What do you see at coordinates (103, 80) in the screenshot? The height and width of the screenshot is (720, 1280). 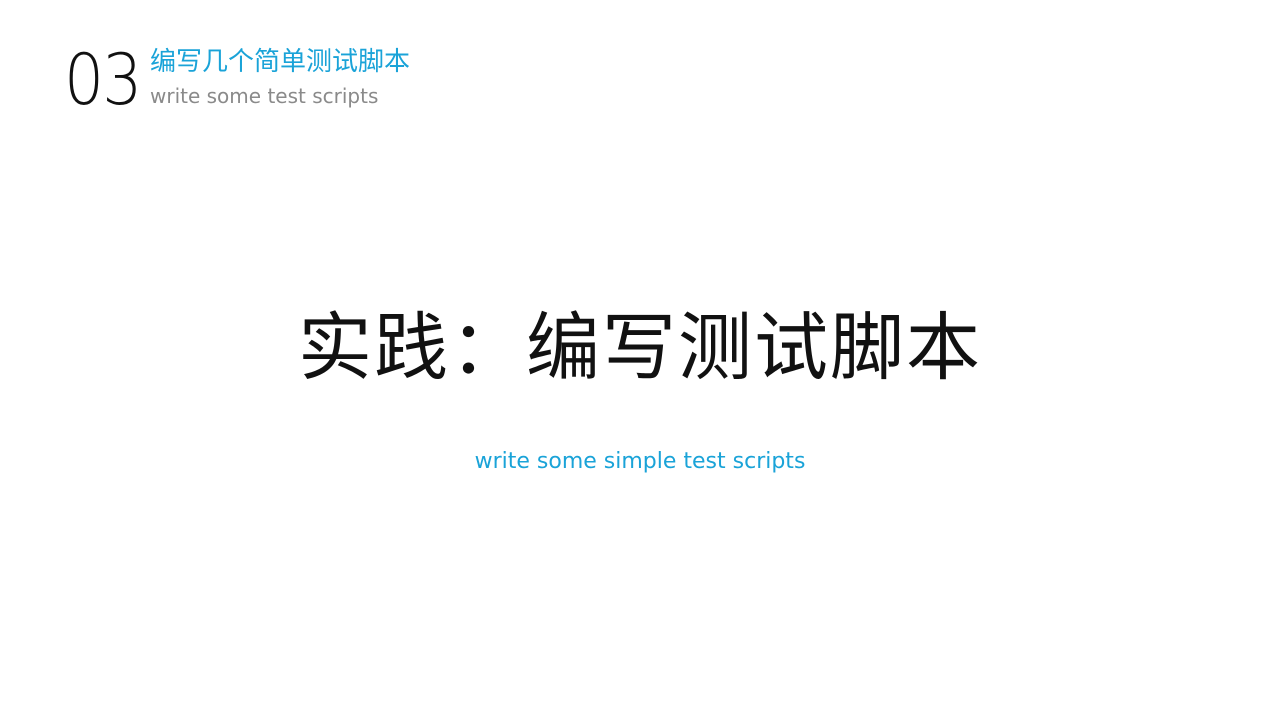 I see `section-number: 03` at bounding box center [103, 80].